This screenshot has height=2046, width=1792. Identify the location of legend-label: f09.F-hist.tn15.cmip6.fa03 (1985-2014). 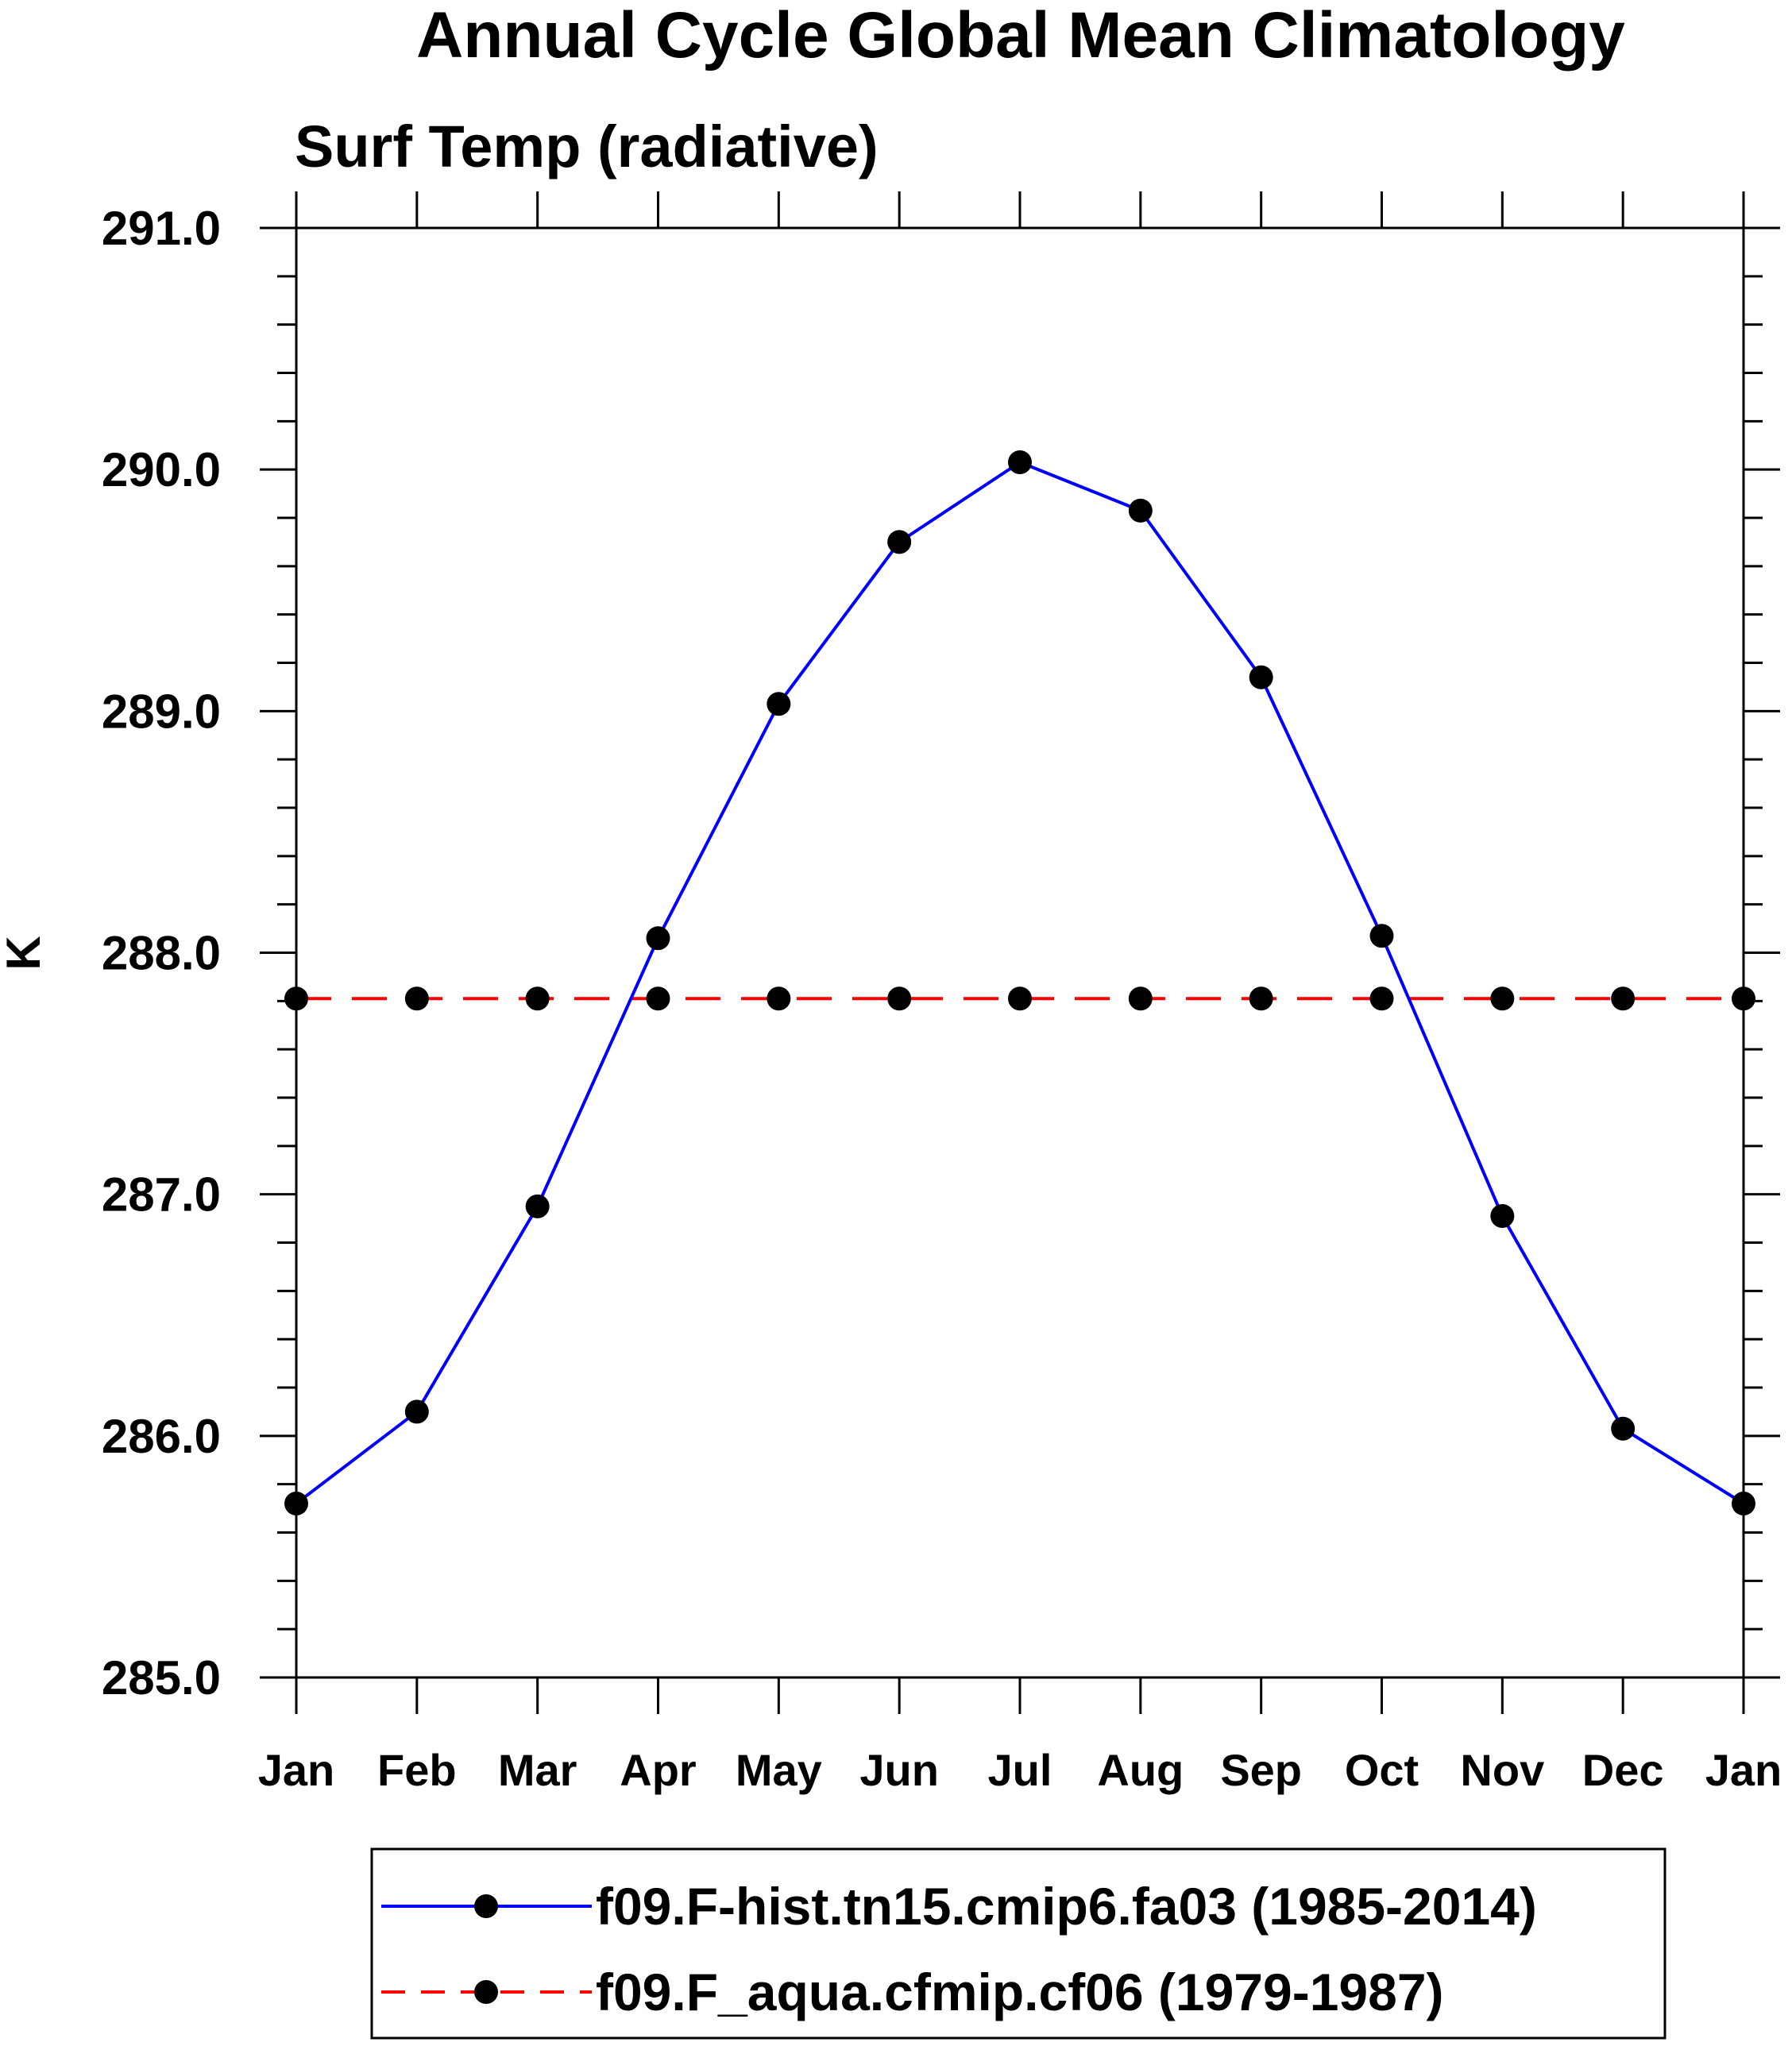
(1066, 1906).